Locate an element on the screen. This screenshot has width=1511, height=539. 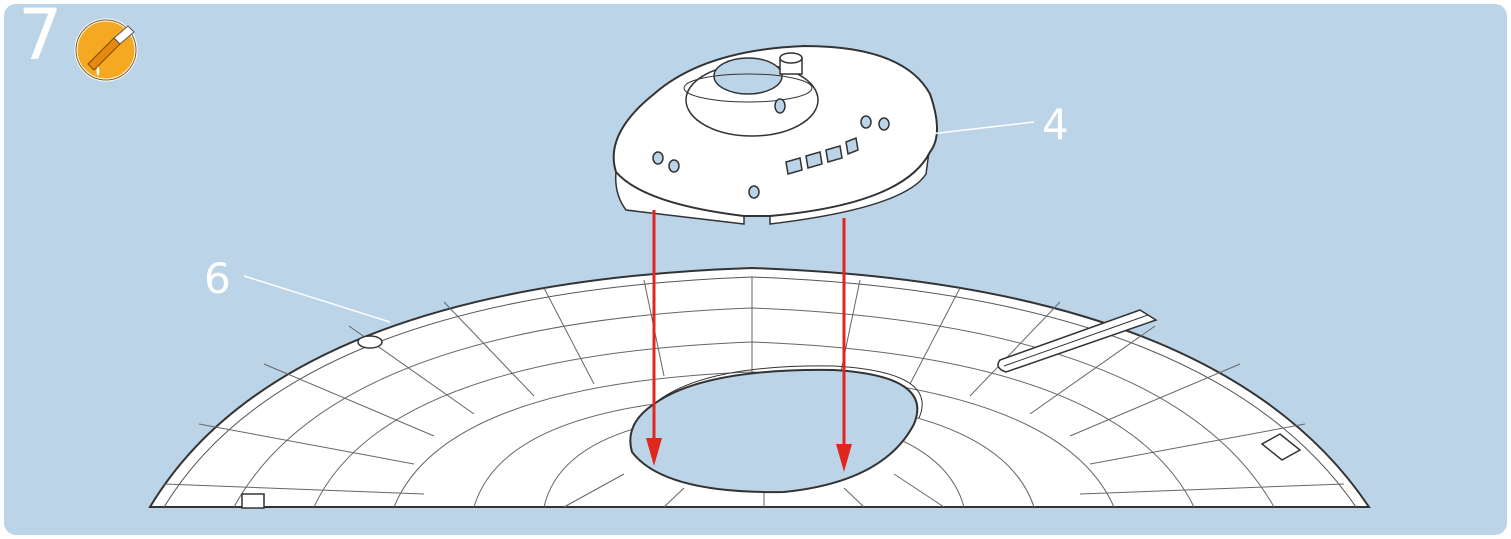
glue-bottle-icon is located at coordinates (106, 50).